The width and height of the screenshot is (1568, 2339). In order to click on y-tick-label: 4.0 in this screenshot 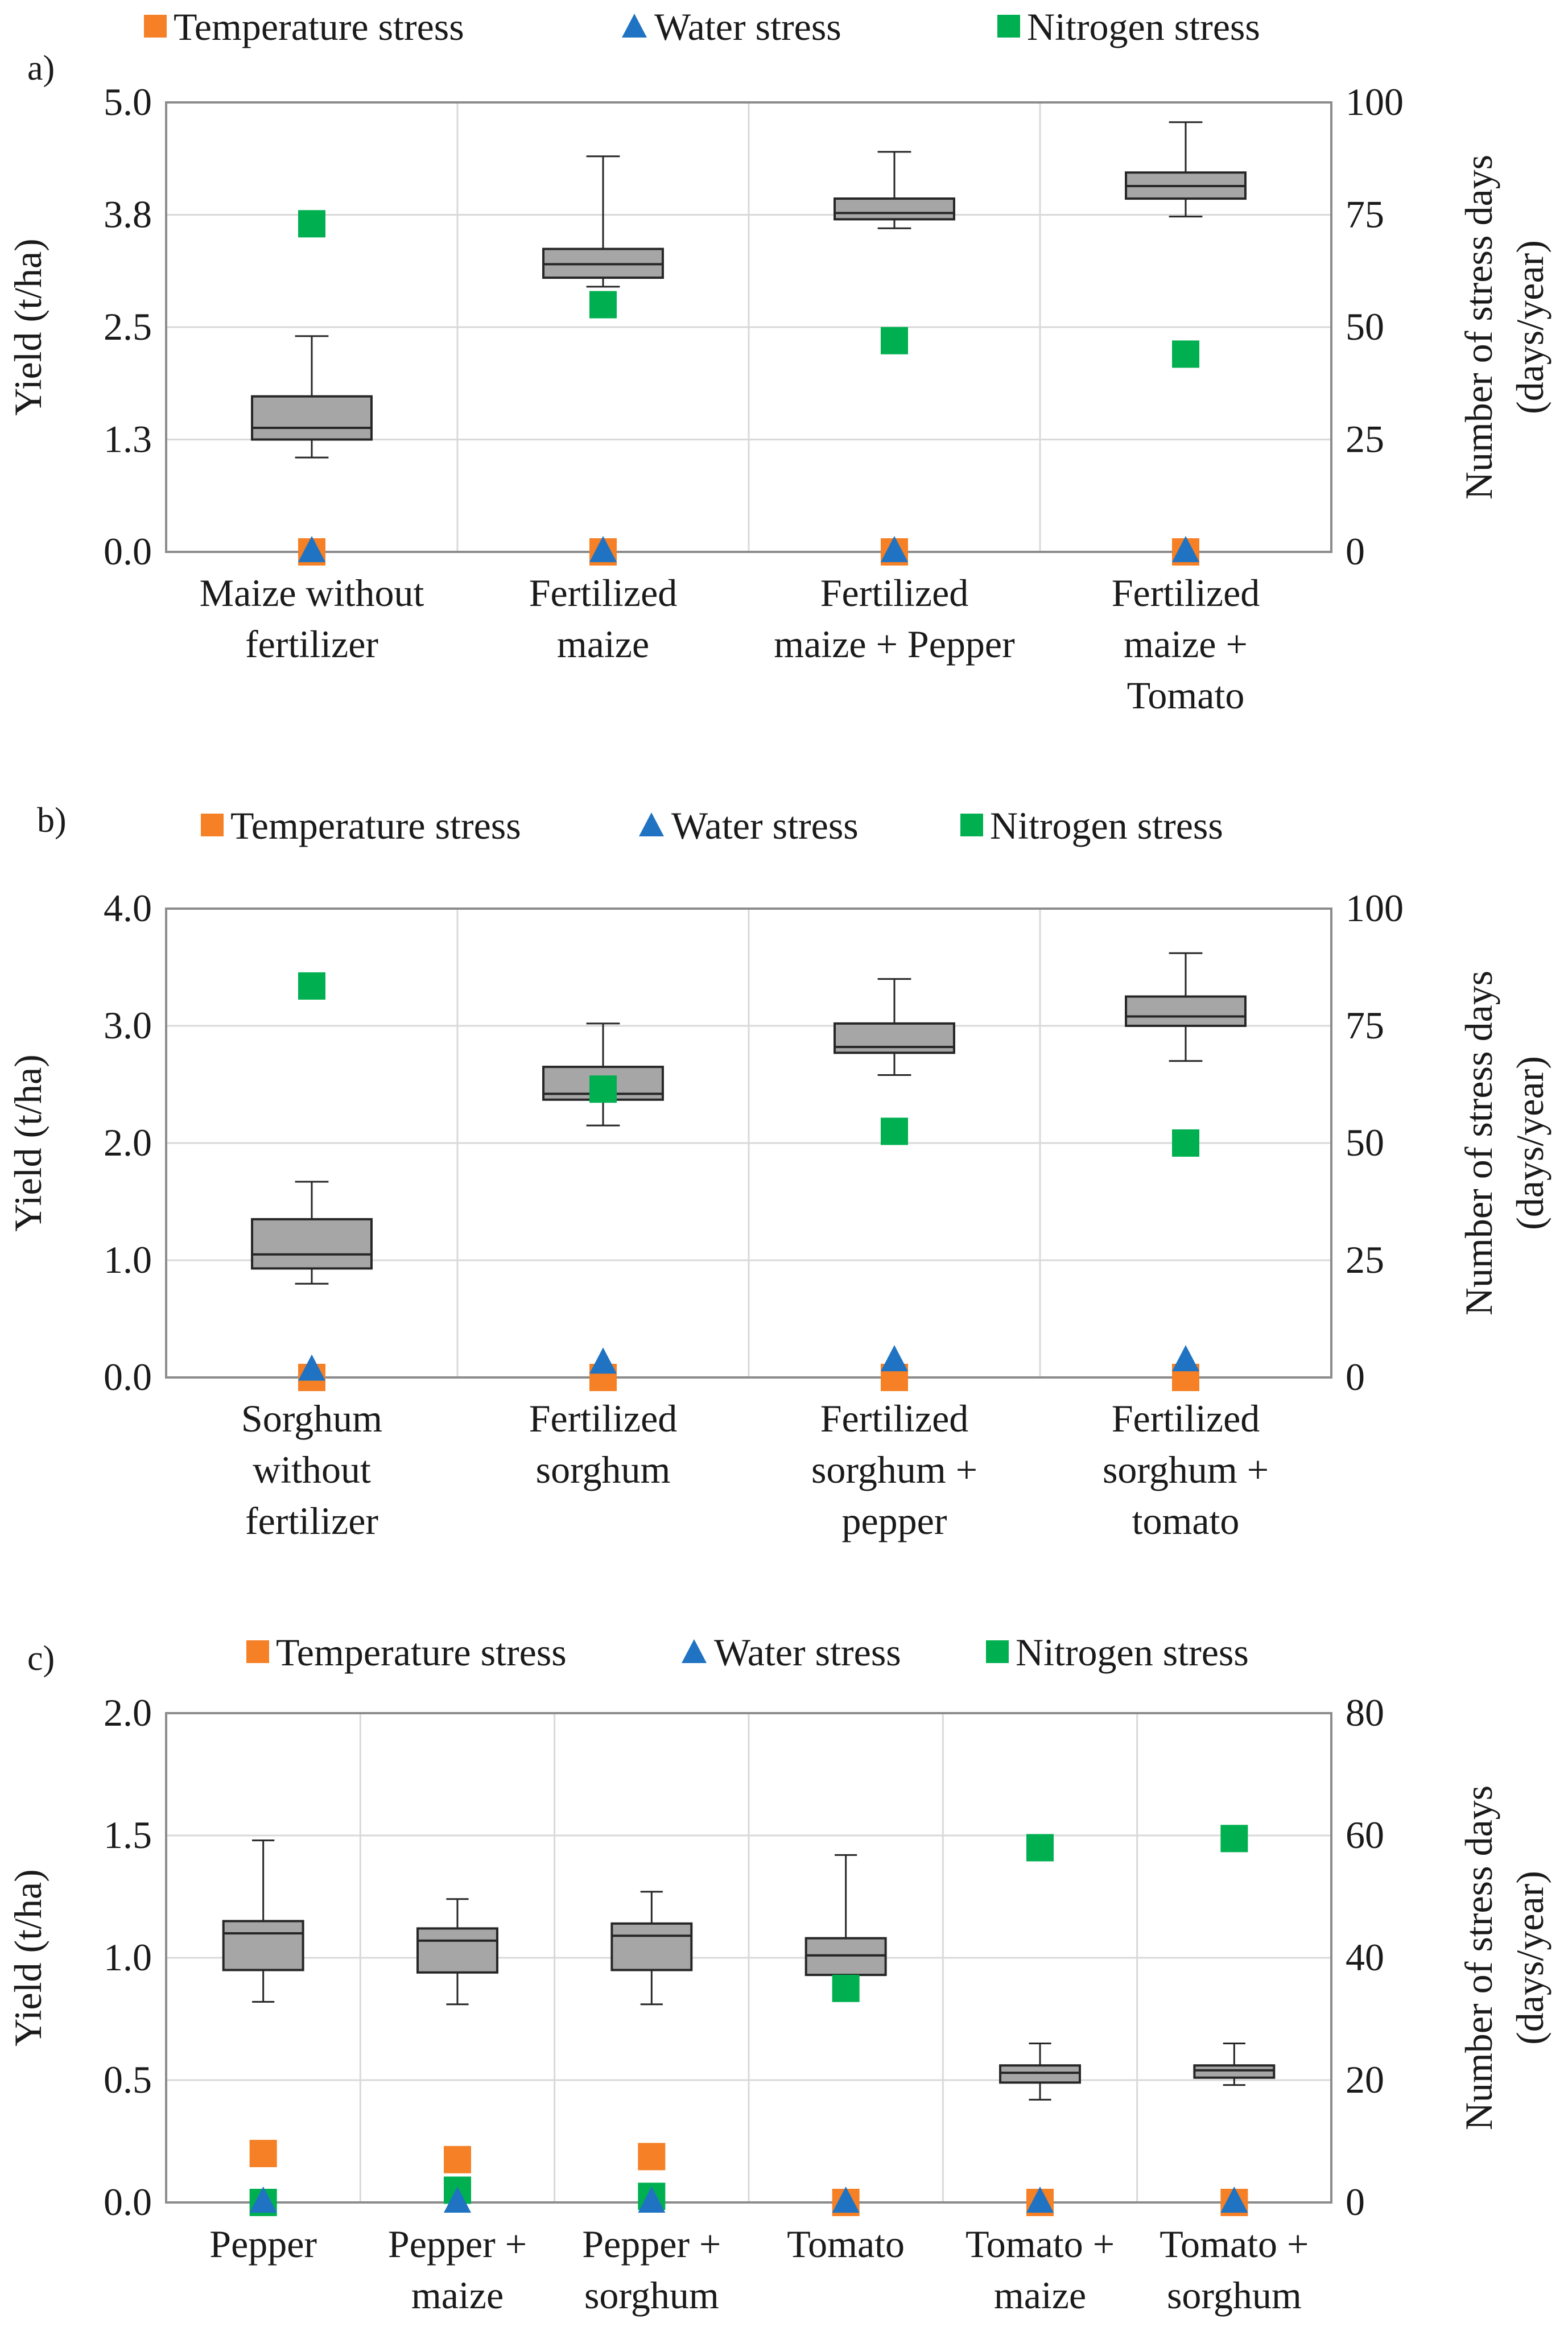, I will do `click(128, 908)`.